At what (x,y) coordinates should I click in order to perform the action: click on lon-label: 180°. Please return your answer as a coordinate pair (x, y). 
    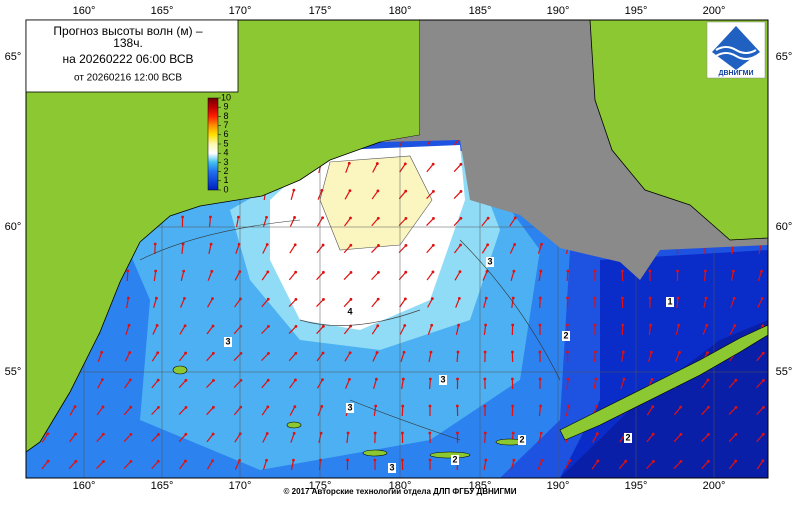
    Looking at the image, I should click on (400, 486).